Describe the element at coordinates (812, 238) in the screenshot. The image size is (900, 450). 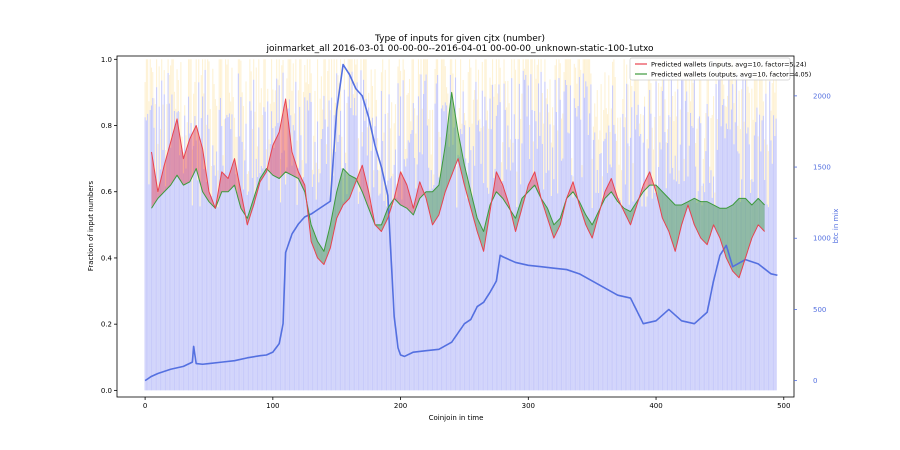
I see `secondary-y-axis: 0 500 1000 1500 2000` at that location.